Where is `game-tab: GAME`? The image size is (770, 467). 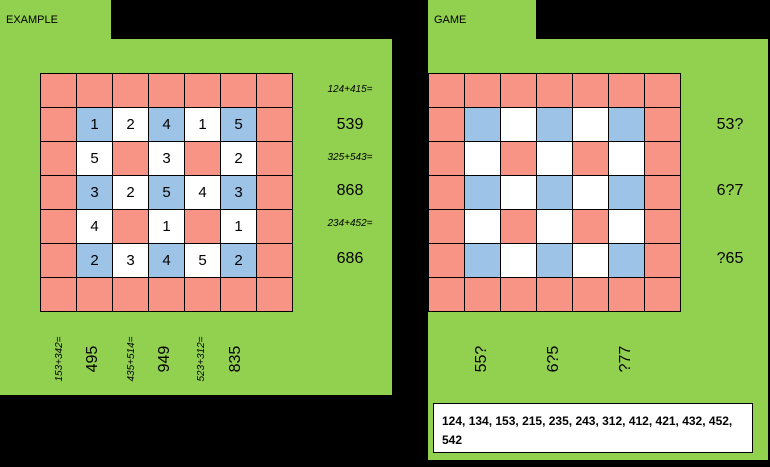
game-tab: GAME is located at coordinates (482, 20).